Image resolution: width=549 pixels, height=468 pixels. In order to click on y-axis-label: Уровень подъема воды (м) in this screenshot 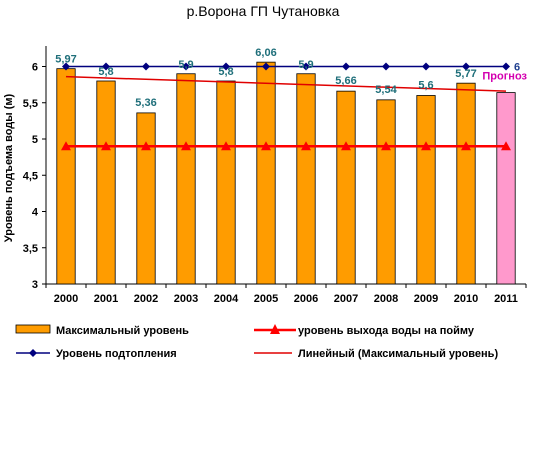, I will do `click(9, 167)`.